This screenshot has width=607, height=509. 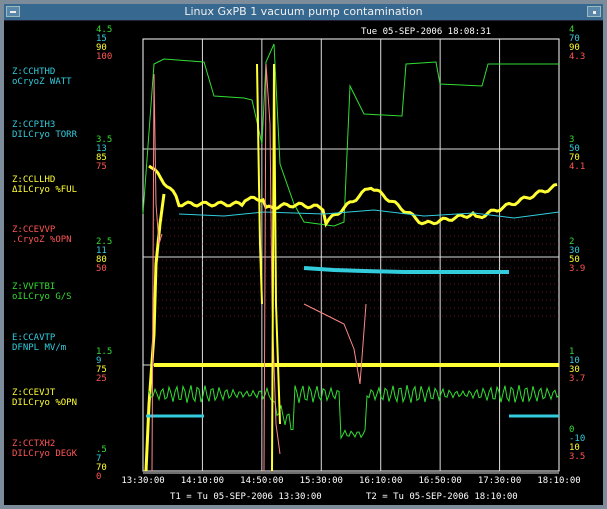 What do you see at coordinates (44, 190) in the screenshot?
I see `channel-units: ΔILCryo %FUL` at bounding box center [44, 190].